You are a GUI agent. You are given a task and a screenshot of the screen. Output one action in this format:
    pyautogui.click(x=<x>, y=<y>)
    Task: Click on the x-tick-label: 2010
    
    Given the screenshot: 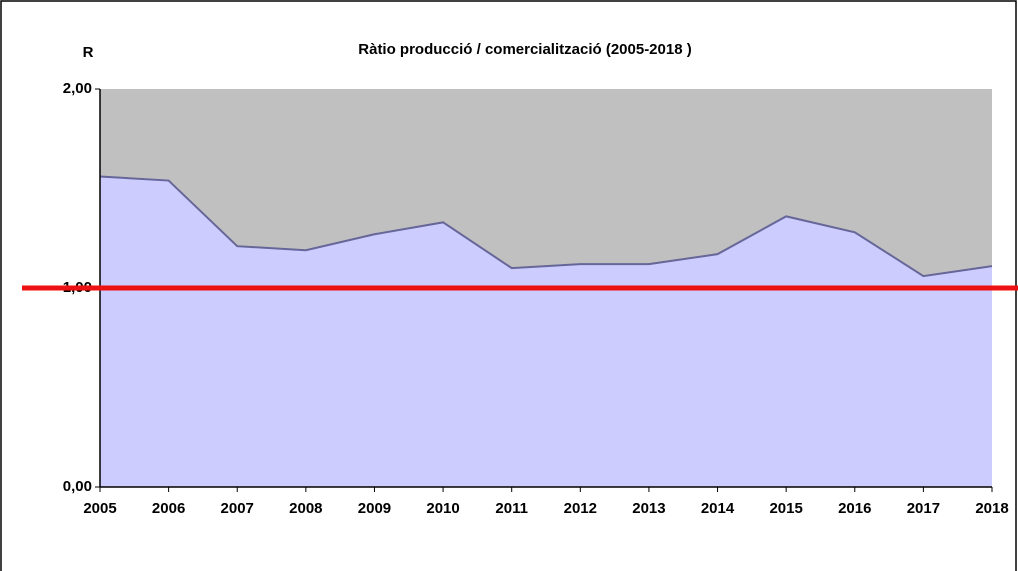 What is the action you would take?
    pyautogui.click(x=442, y=508)
    